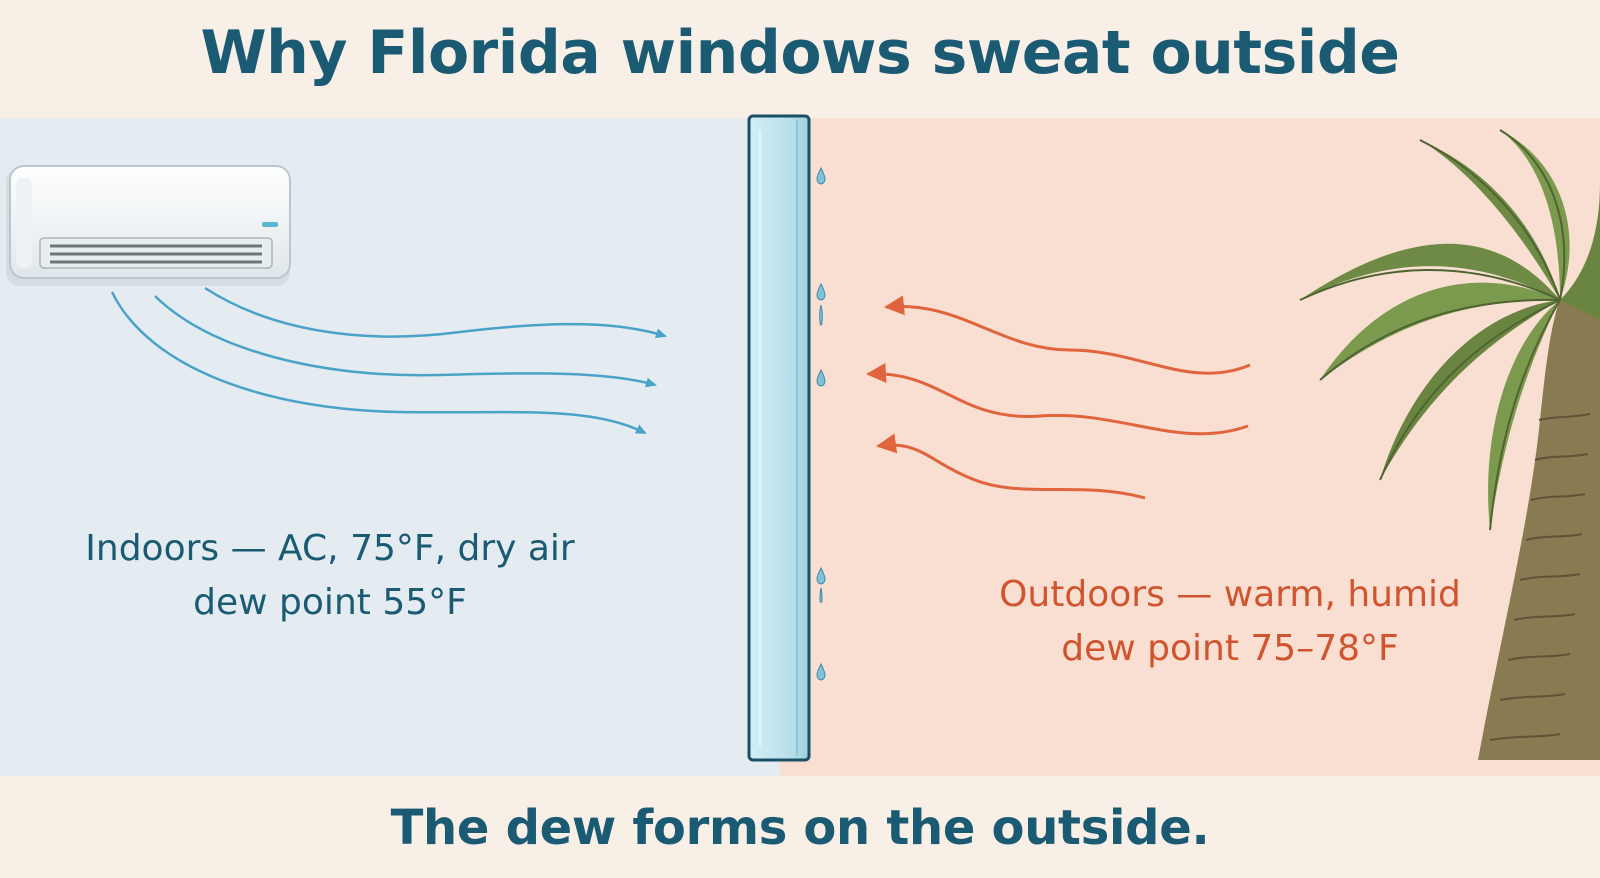  Describe the element at coordinates (148, 225) in the screenshot. I see `air-conditioner-icon` at that location.